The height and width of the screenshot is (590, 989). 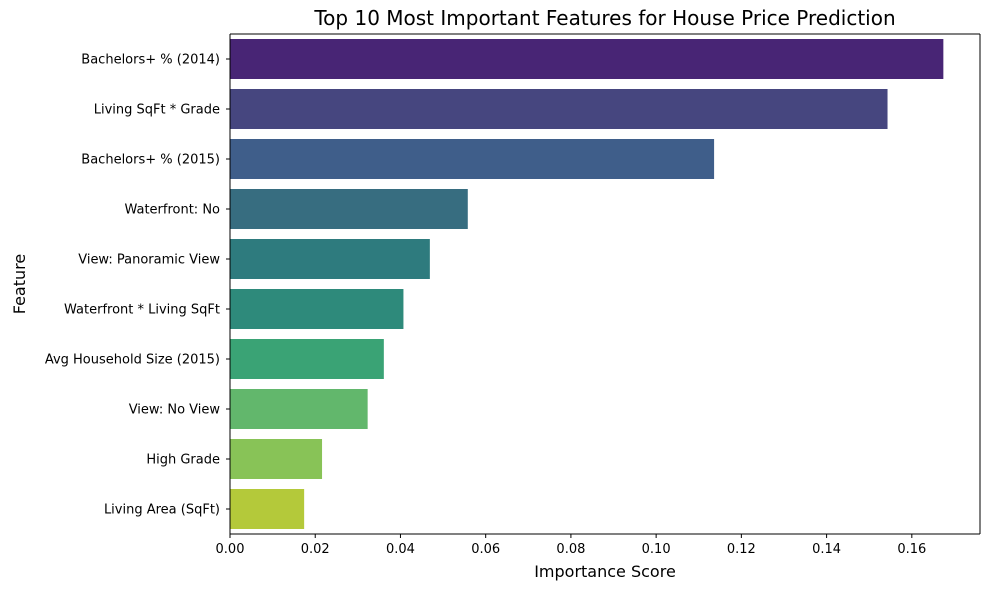 What do you see at coordinates (911, 549) in the screenshot?
I see `x-tick-label: 0.16` at bounding box center [911, 549].